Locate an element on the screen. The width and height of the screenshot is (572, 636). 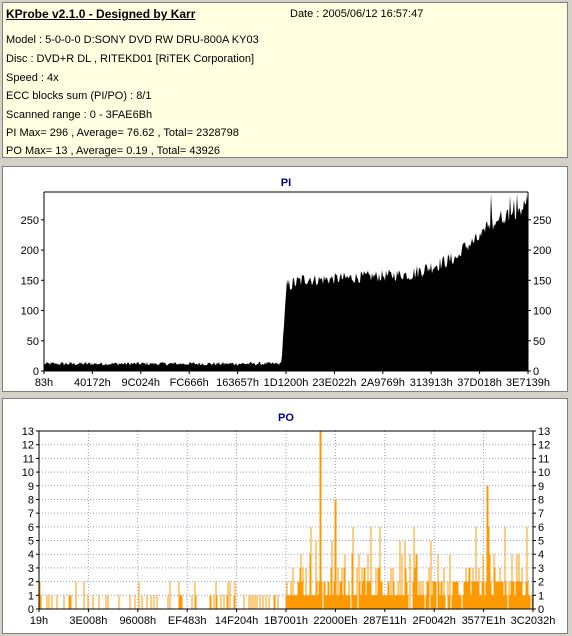
info-speed: Speed : 4x is located at coordinates (32, 78).